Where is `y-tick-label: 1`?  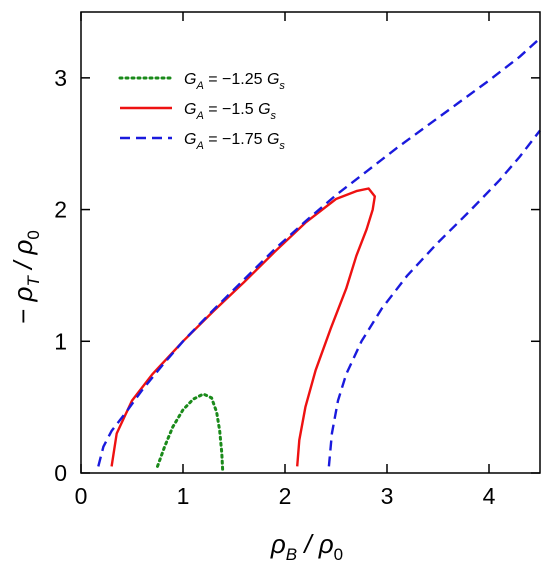 y-tick-label: 1 is located at coordinates (60, 341).